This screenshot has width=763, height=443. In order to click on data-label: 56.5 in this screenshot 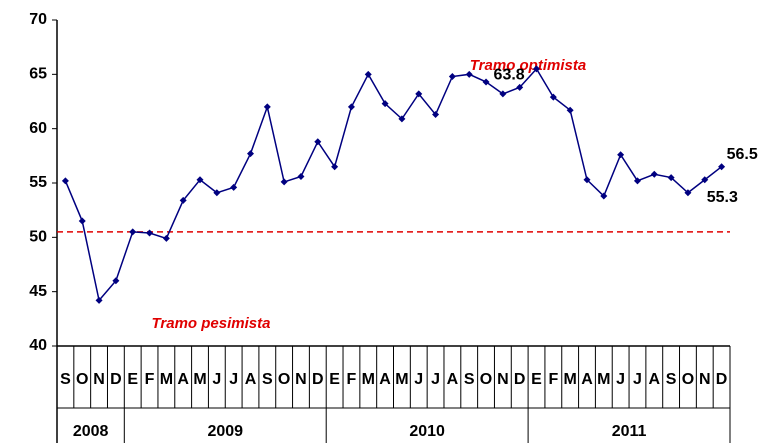, I will do `click(742, 154)`.